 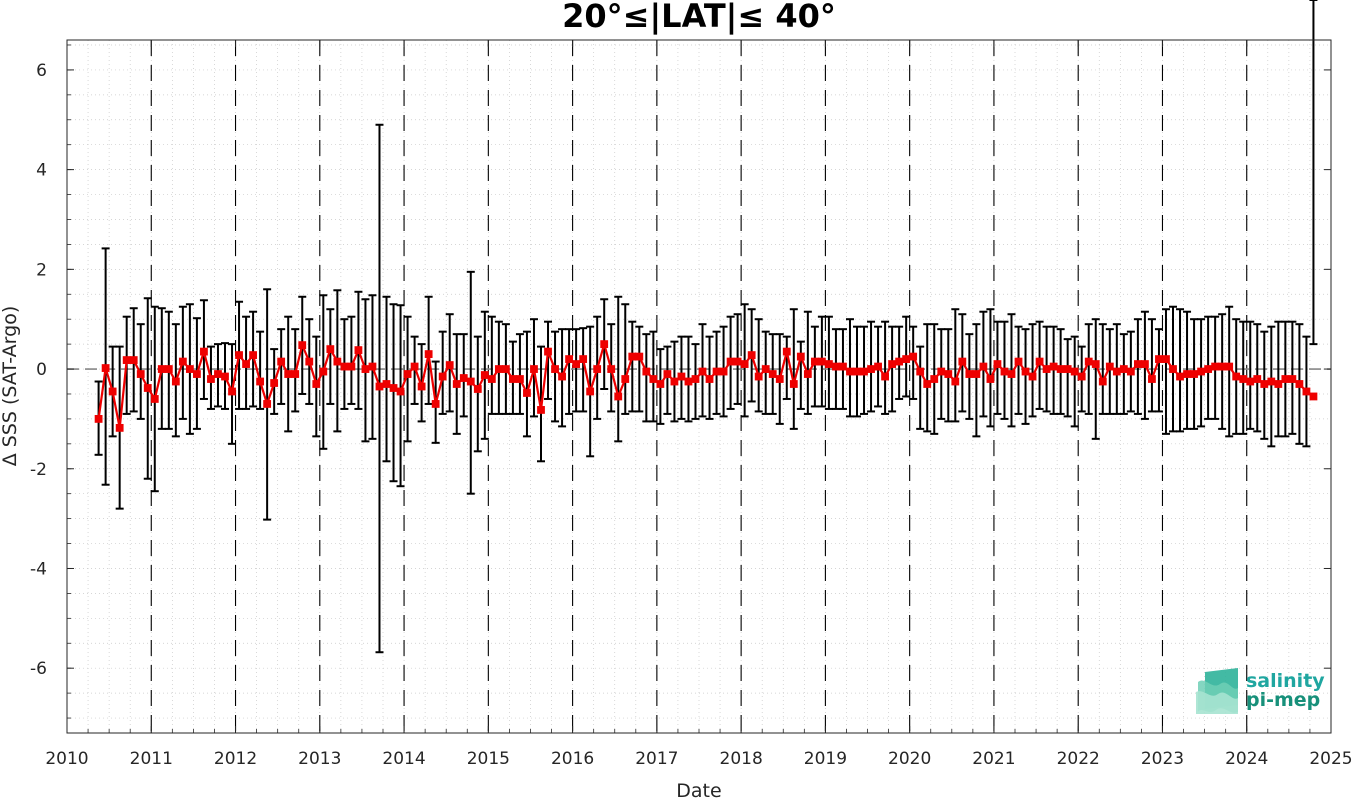 What do you see at coordinates (41, 270) in the screenshot?
I see `y-tick-label: 2` at bounding box center [41, 270].